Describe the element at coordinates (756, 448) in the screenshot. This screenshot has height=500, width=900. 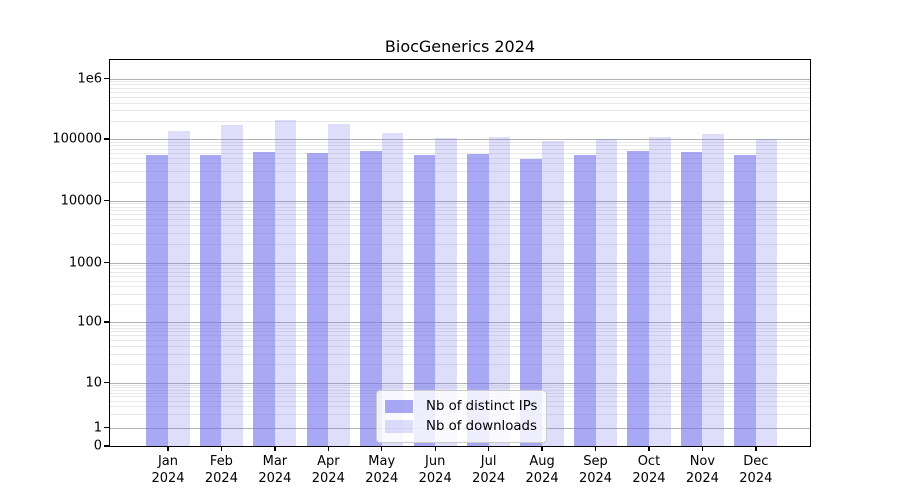
I see `x-tick-dec` at that location.